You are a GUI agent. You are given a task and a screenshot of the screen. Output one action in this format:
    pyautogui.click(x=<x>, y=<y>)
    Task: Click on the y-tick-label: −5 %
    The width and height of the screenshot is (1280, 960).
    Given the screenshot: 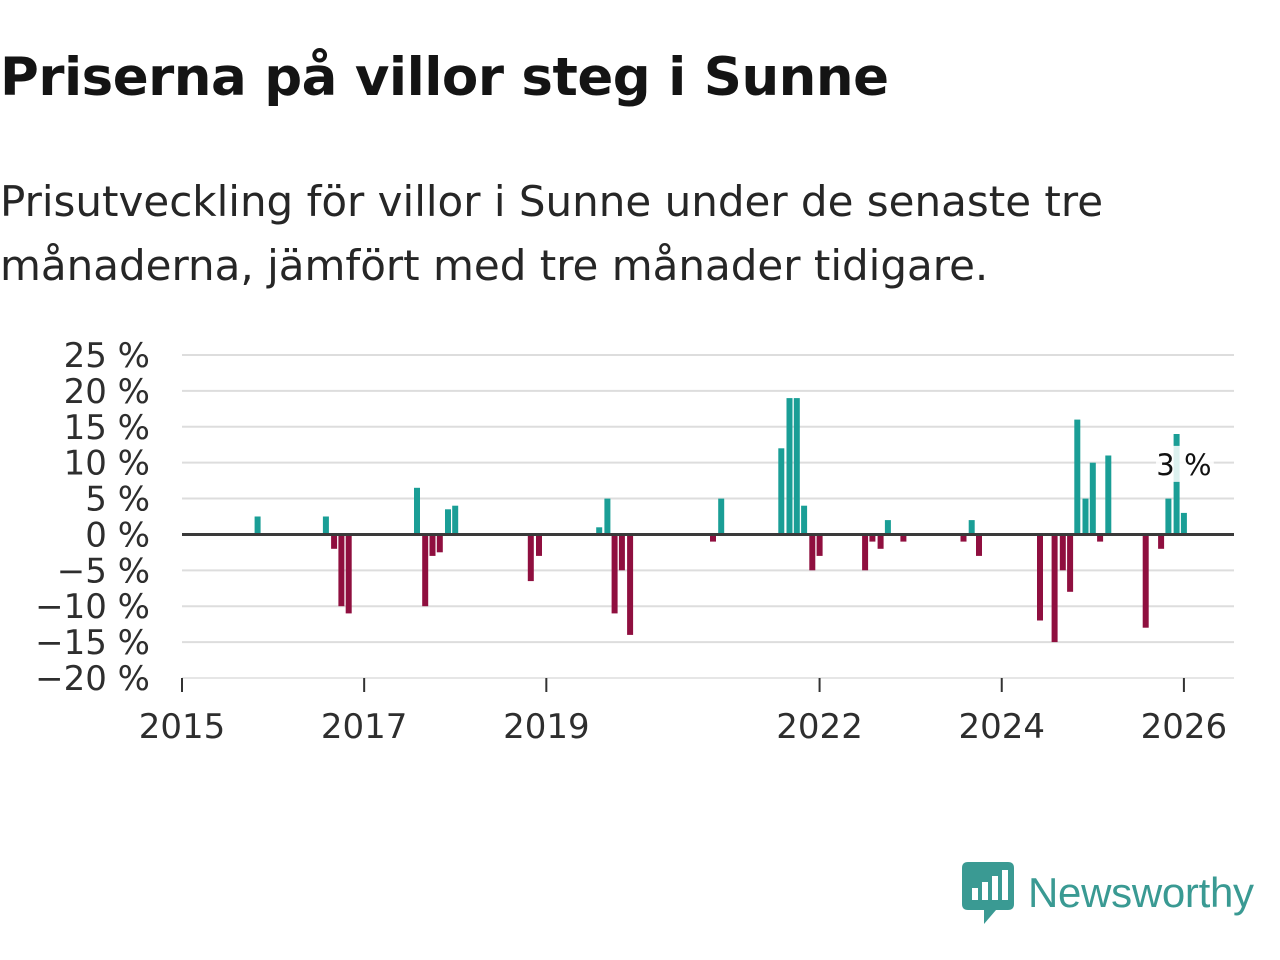 What is the action you would take?
    pyautogui.click(x=103, y=571)
    